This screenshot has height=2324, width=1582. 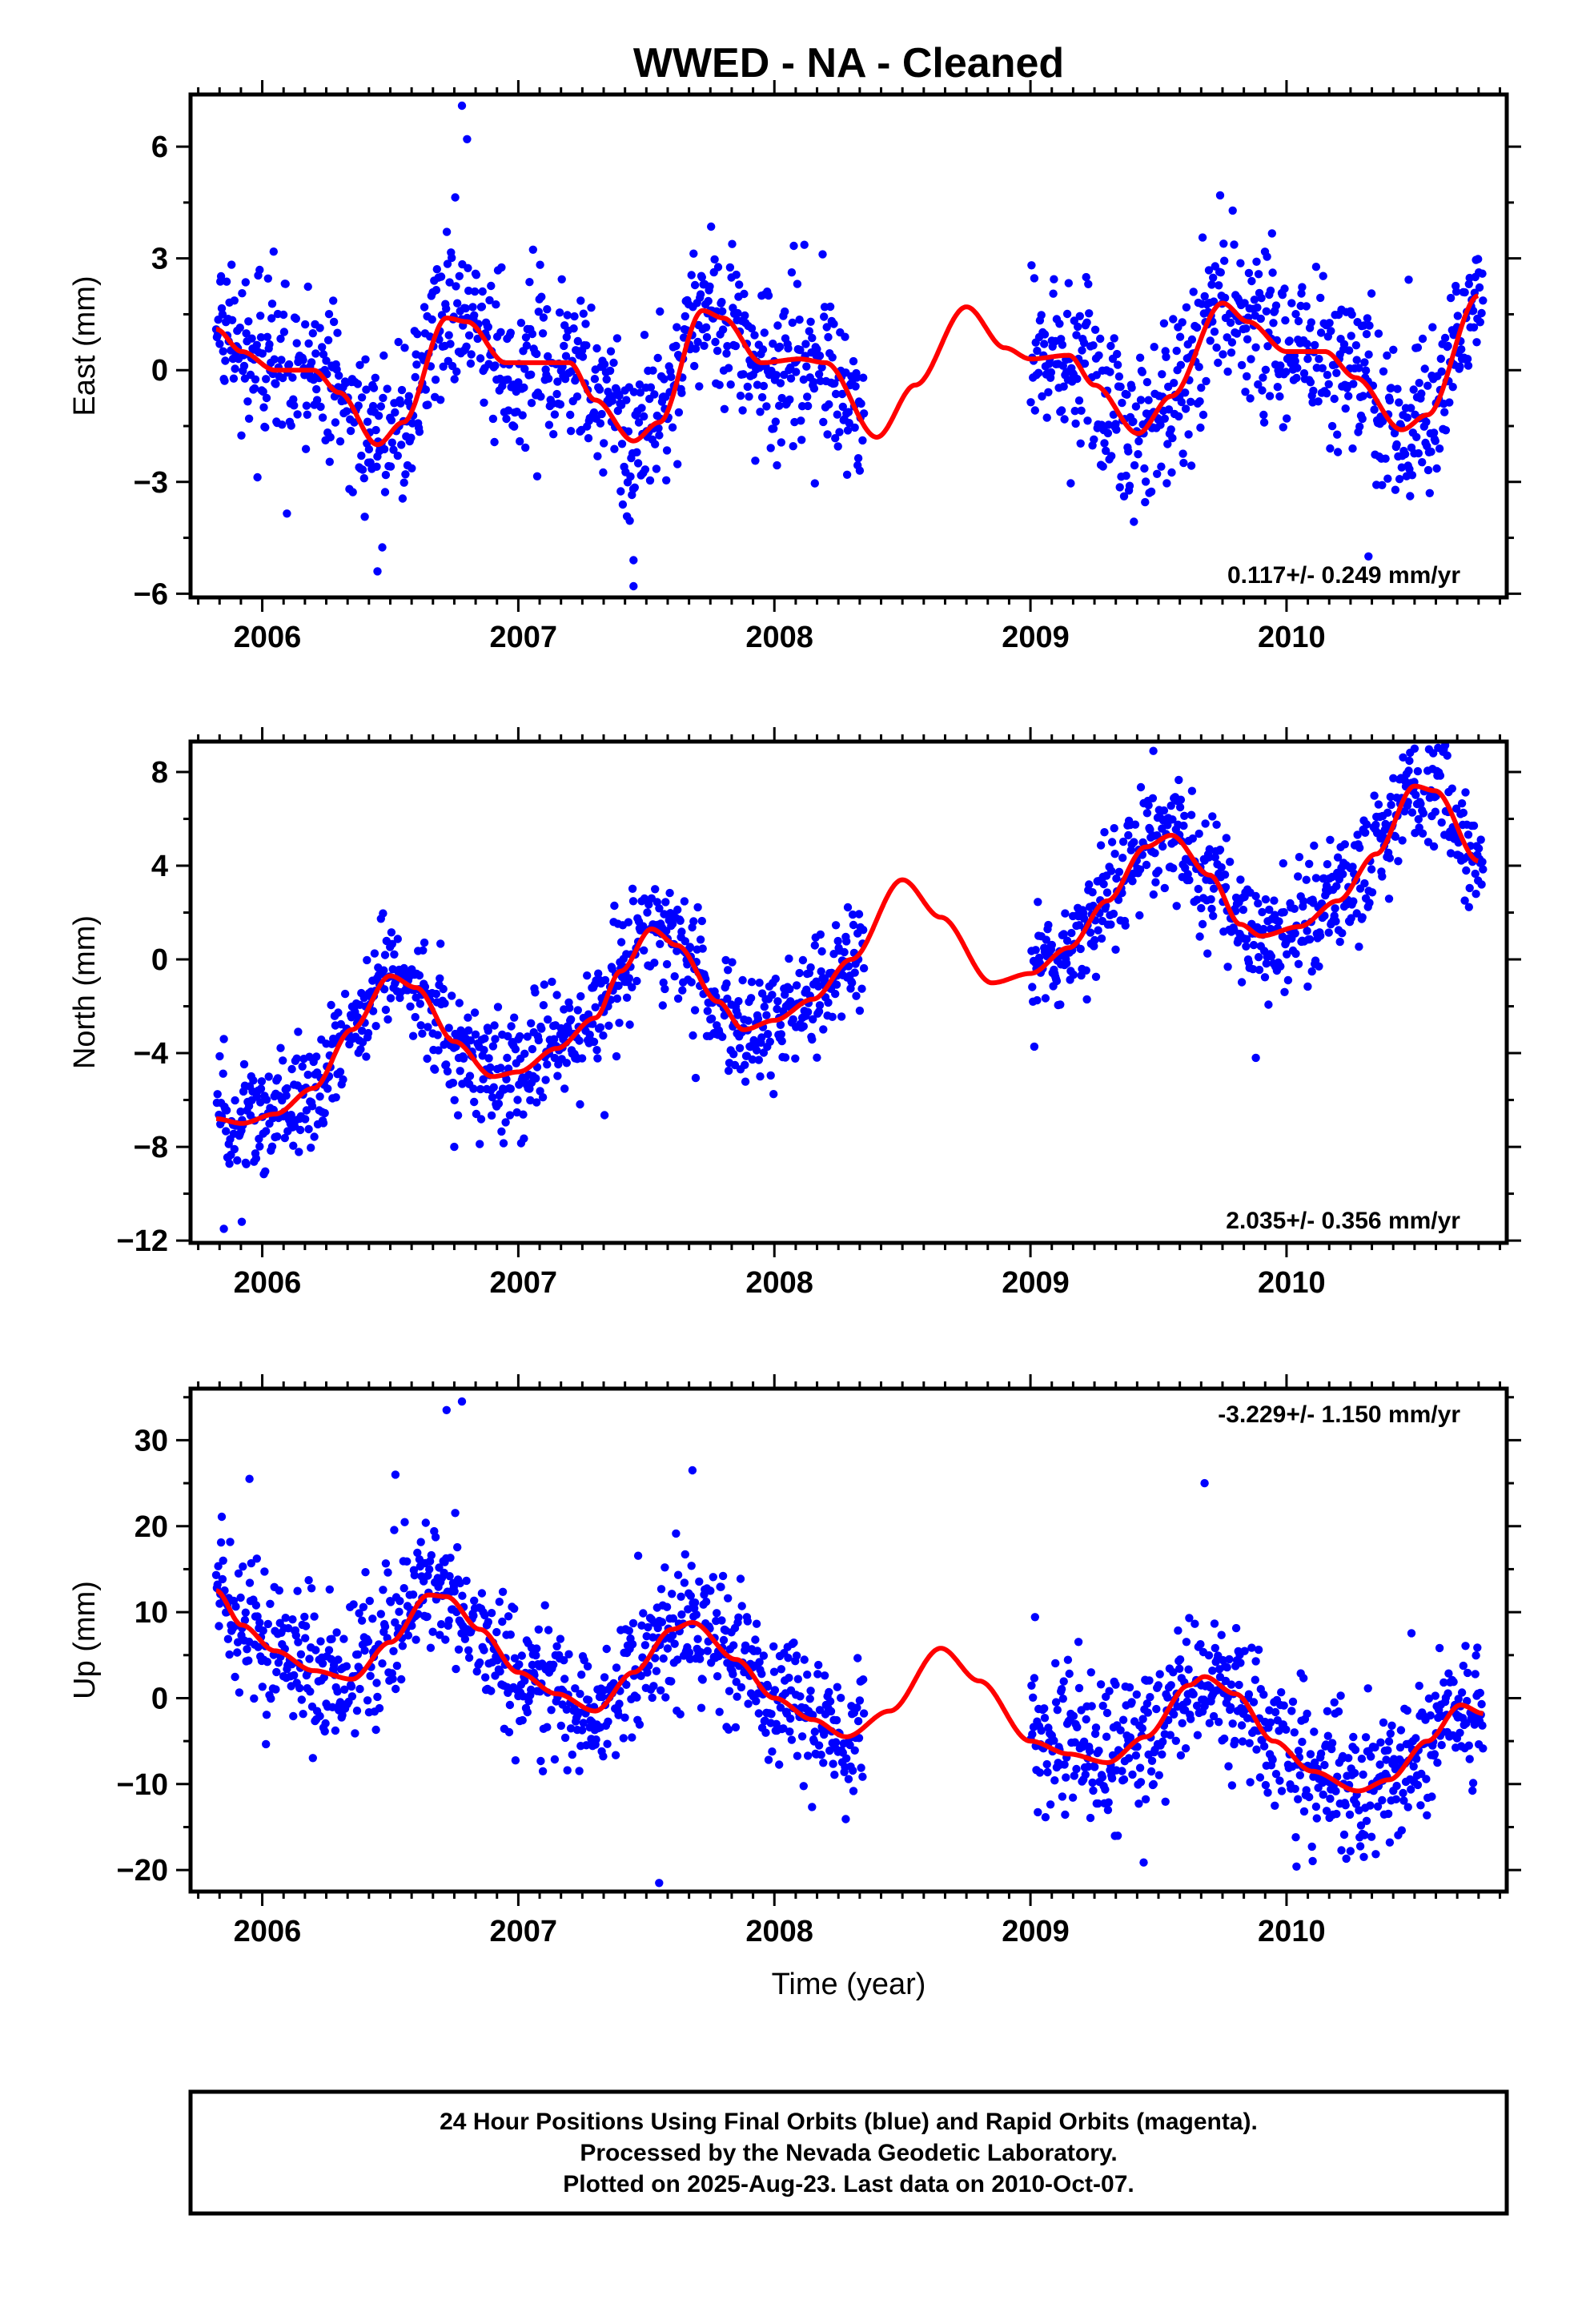 I want to click on y-tick-label: −8, so click(x=151, y=1147).